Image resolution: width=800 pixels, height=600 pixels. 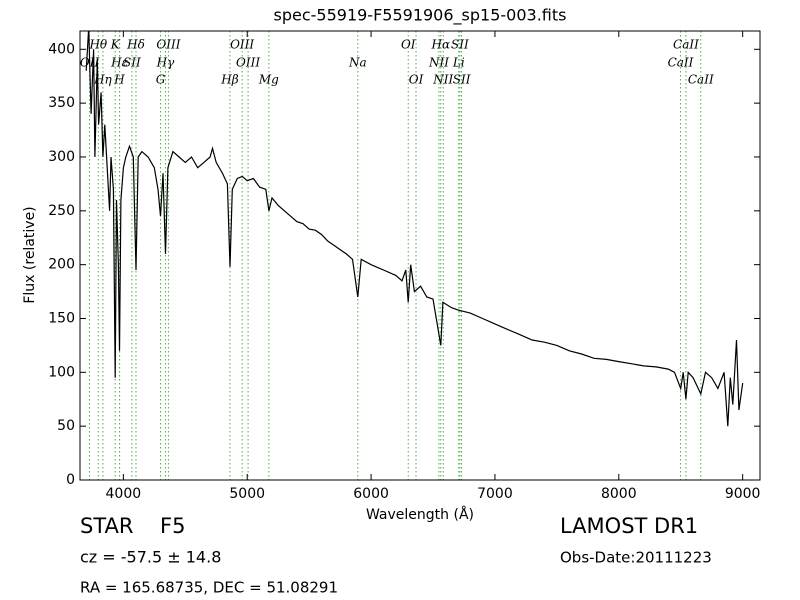 What do you see at coordinates (172, 526) in the screenshot?
I see `subclass: F5` at bounding box center [172, 526].